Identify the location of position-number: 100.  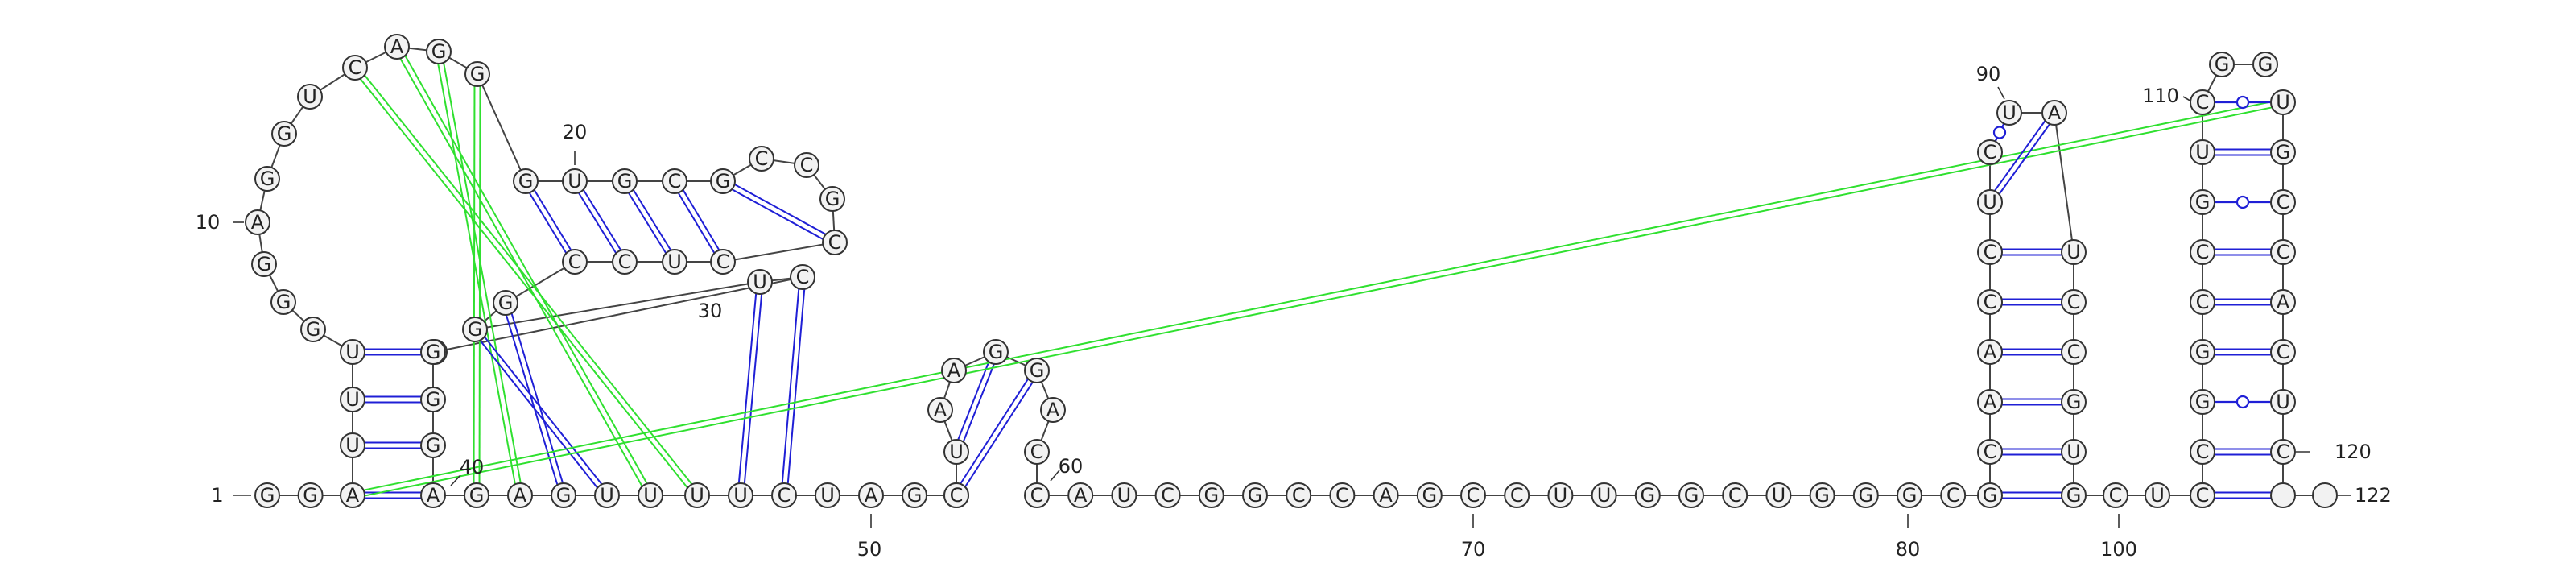
(2118, 549).